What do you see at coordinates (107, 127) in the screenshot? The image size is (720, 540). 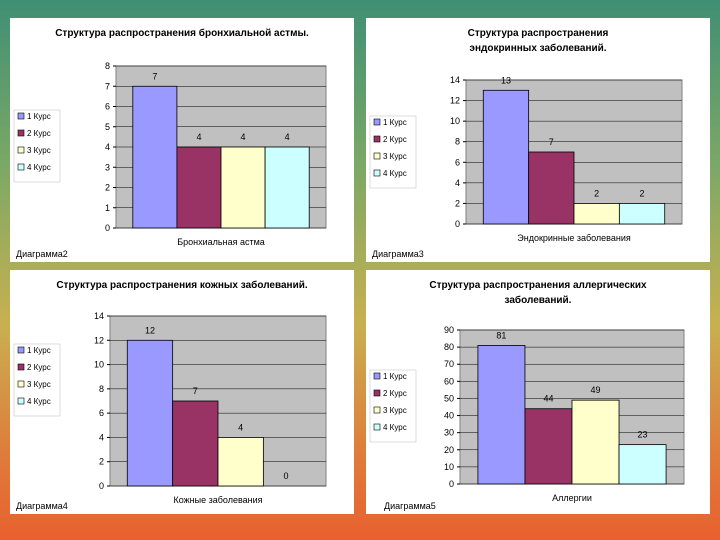 I see `y-tick-label: 5` at bounding box center [107, 127].